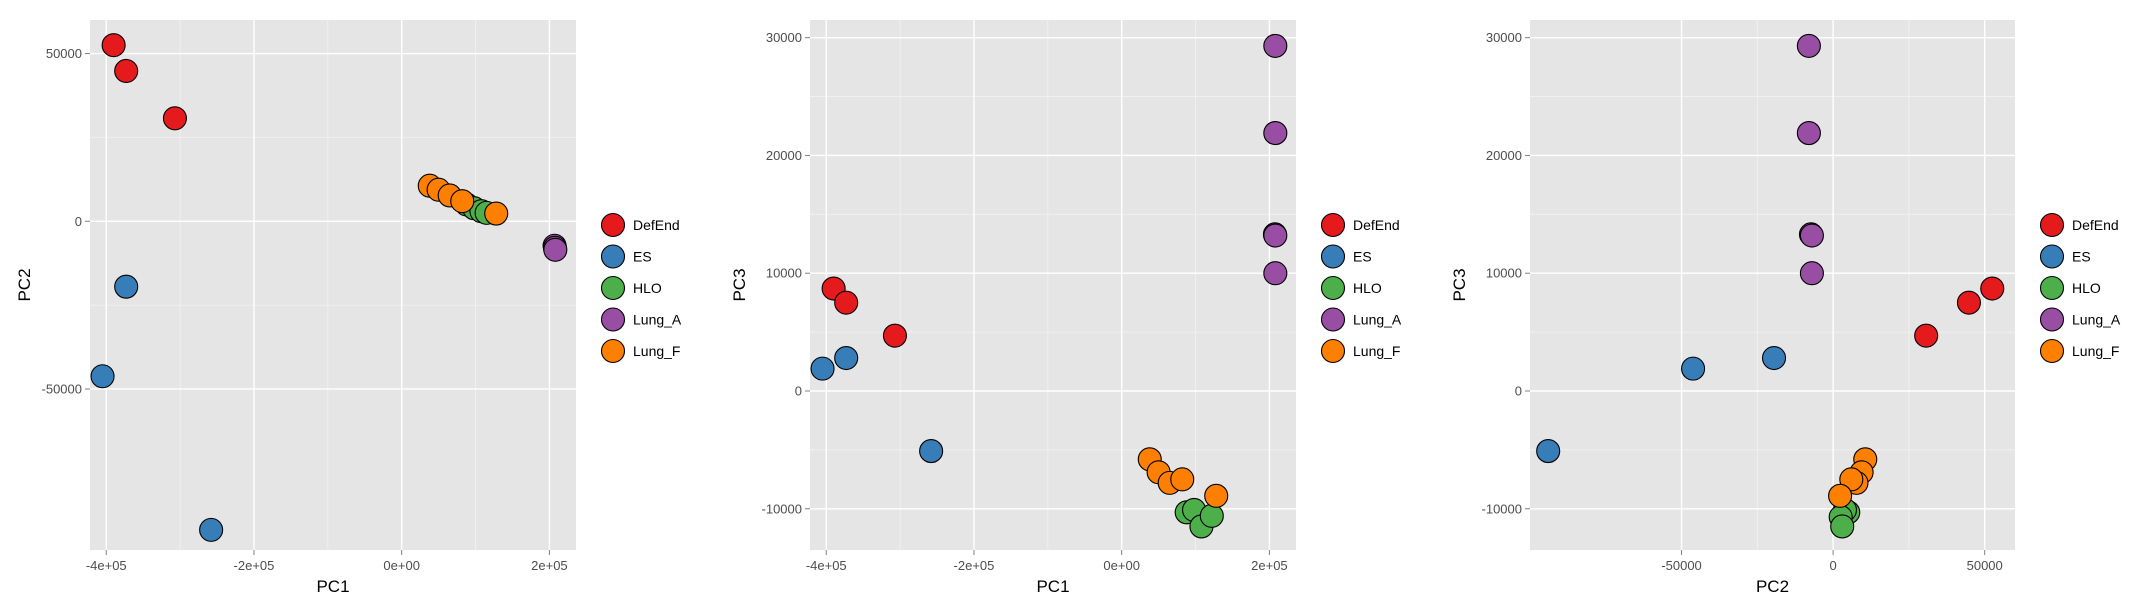 The height and width of the screenshot is (600, 2150). I want to click on x-axis-title: PC2, so click(1772, 586).